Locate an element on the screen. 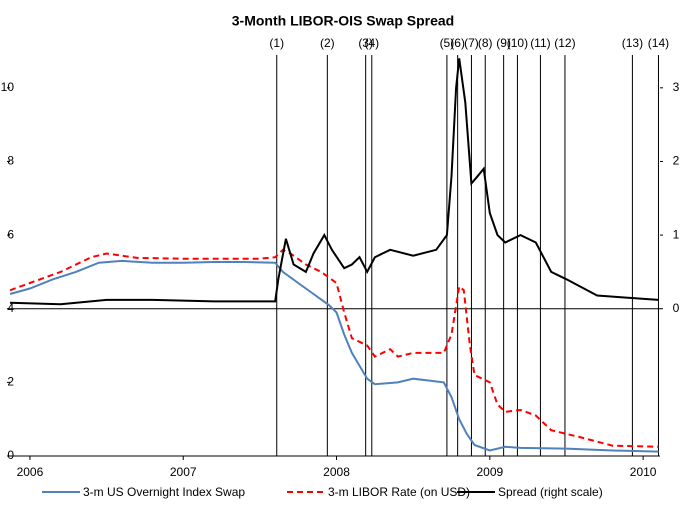  event-label: (6) is located at coordinates (457, 43).